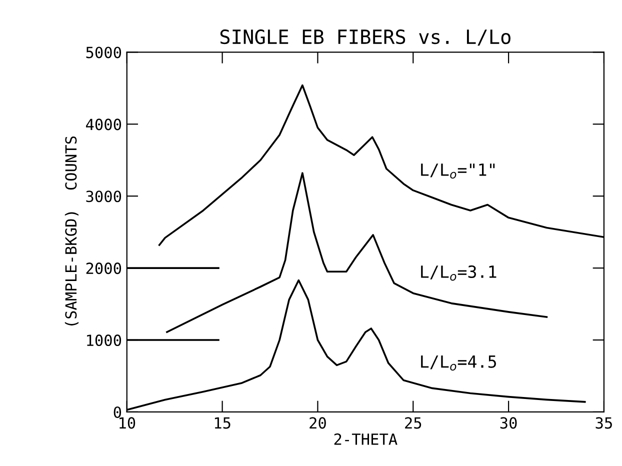 Image resolution: width=622 pixels, height=466 pixels. What do you see at coordinates (458, 273) in the screenshot?
I see `series-label: L/L$_{o}$=3.1` at bounding box center [458, 273].